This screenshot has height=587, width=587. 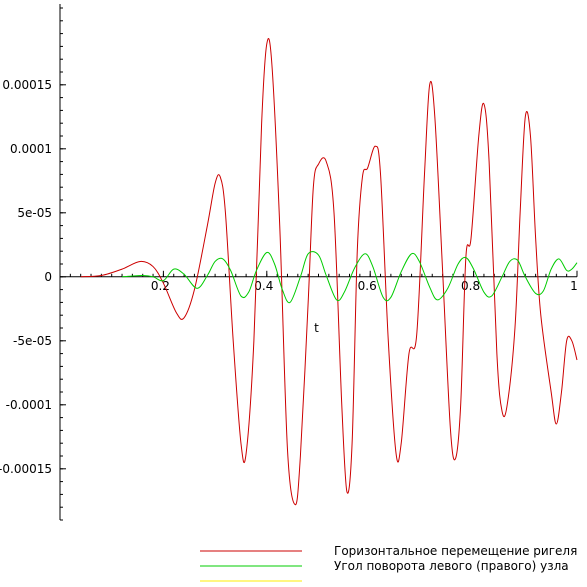 What do you see at coordinates (160, 286) in the screenshot?
I see `x-tick-label: 0.2` at bounding box center [160, 286].